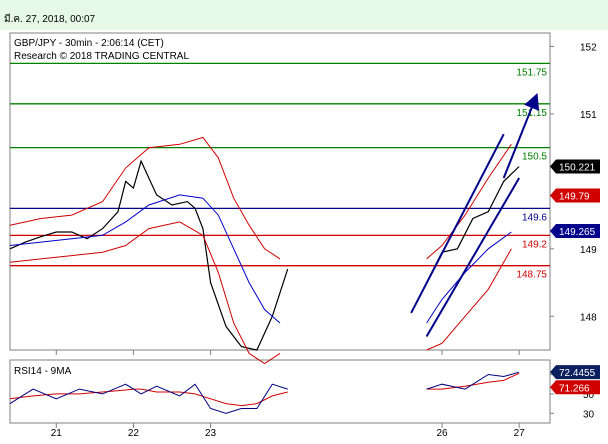  What do you see at coordinates (531, 72) in the screenshot?
I see `level-label-0: 151.75` at bounding box center [531, 72].